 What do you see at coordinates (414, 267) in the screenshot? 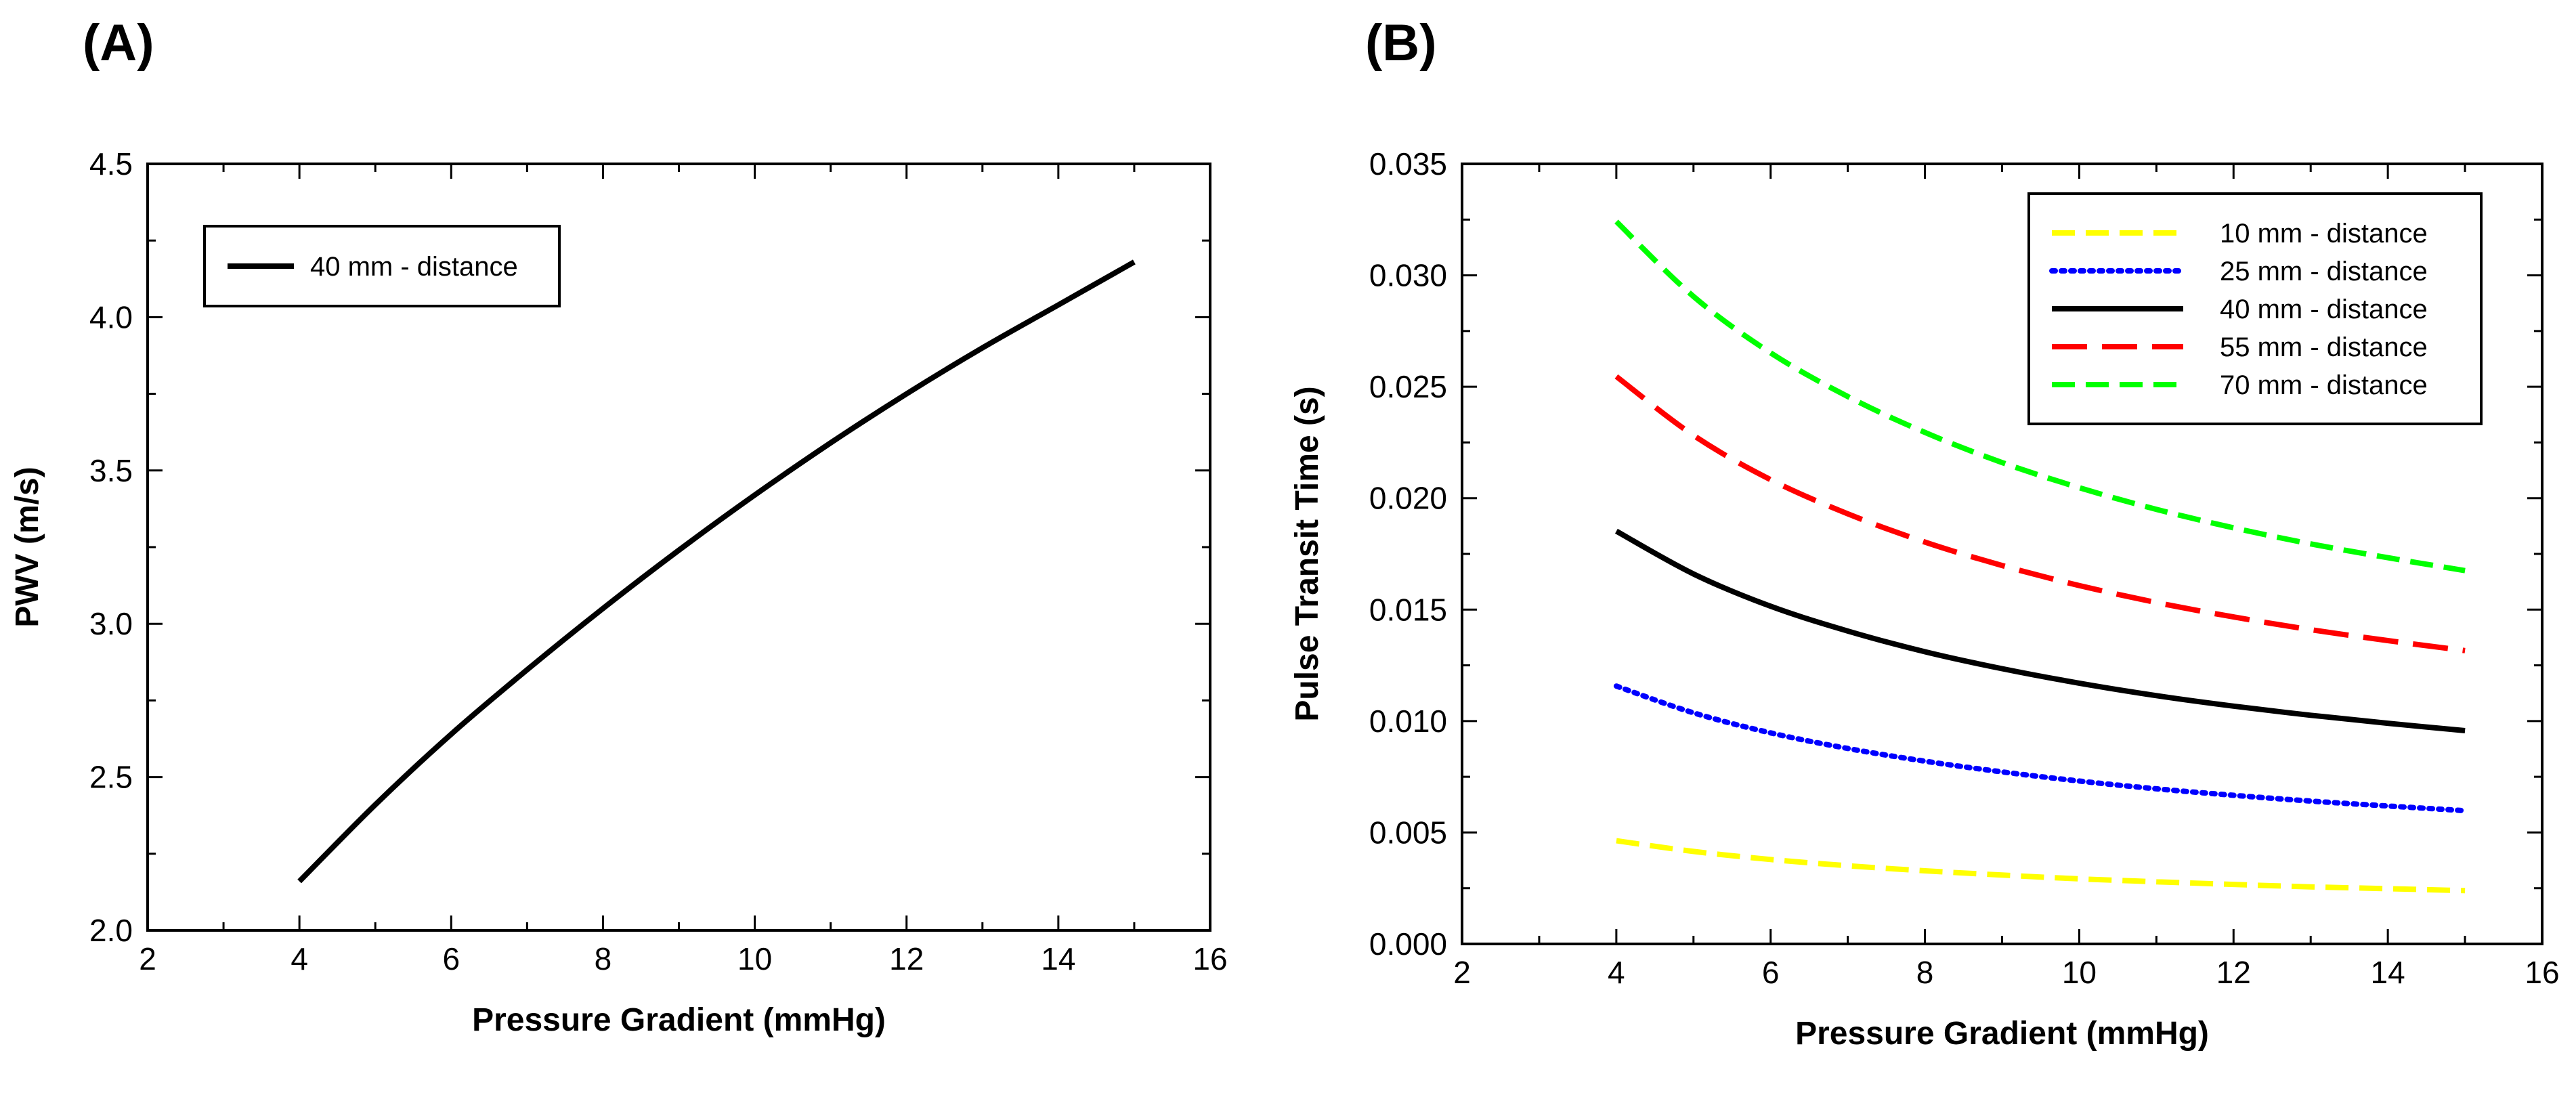
I see `legend-label-a-0: 40 mm - distance` at bounding box center [414, 267].